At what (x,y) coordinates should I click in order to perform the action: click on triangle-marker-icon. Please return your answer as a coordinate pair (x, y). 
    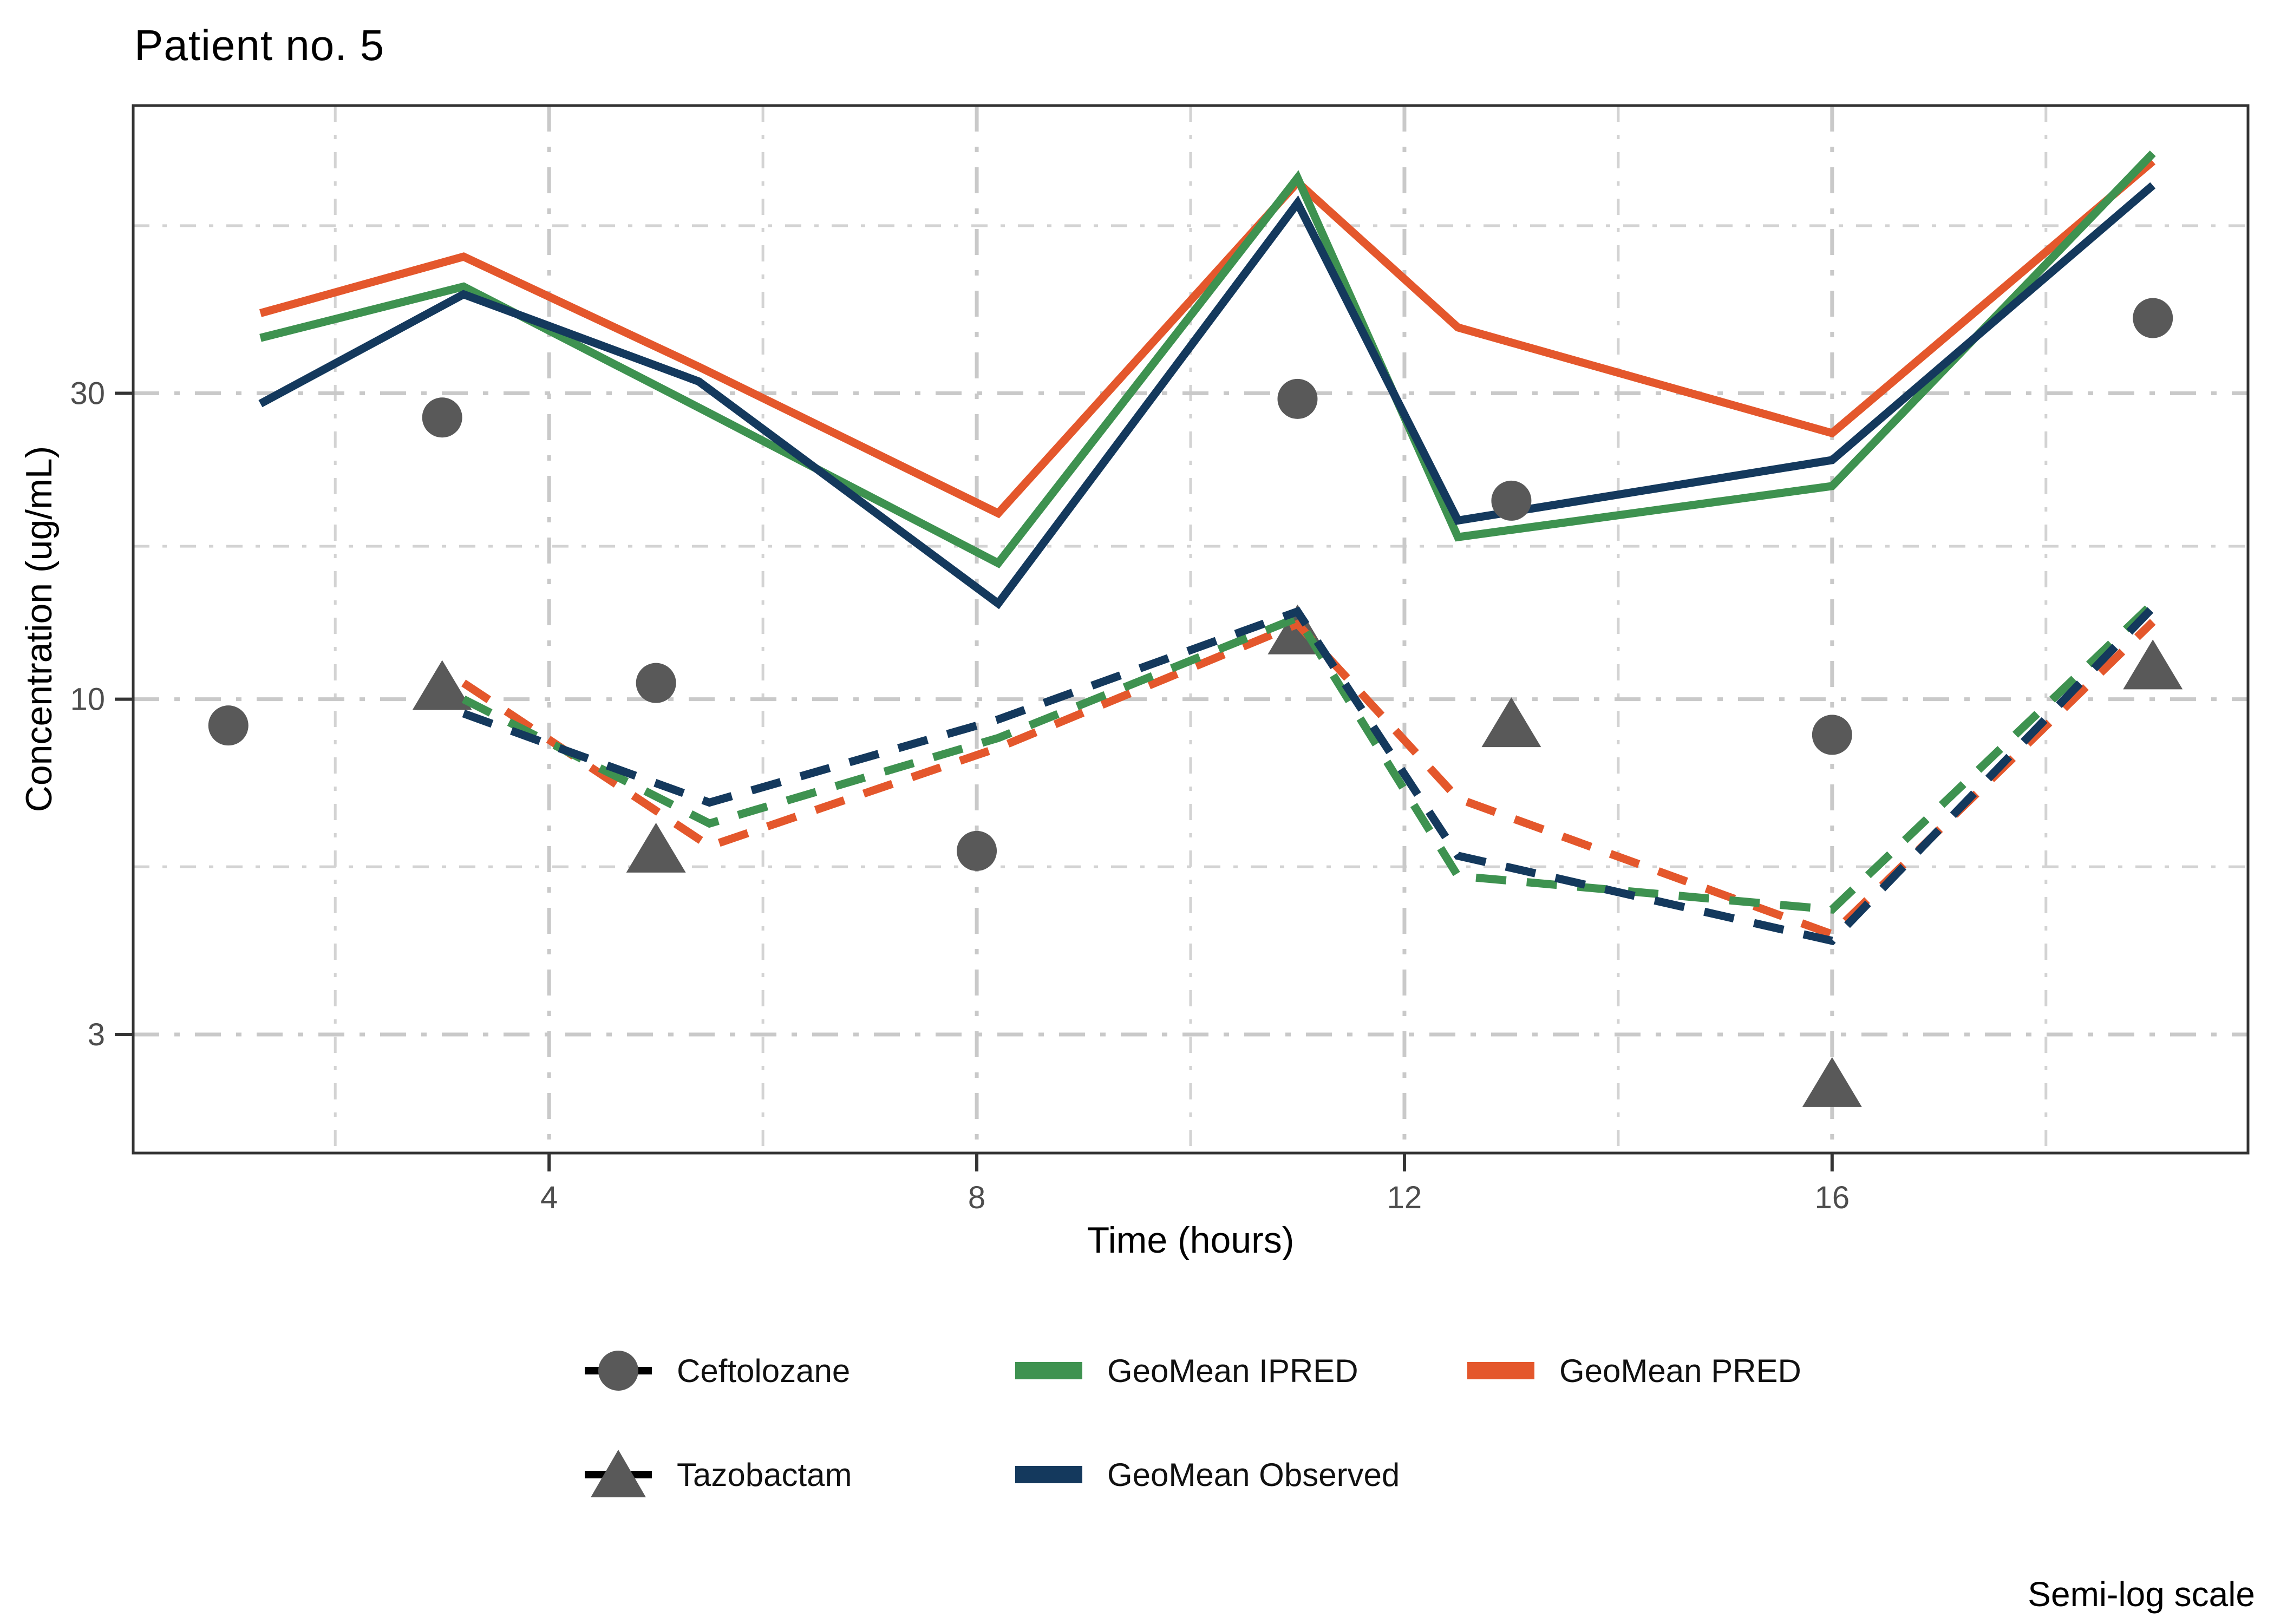
    Looking at the image, I should click on (619, 1473).